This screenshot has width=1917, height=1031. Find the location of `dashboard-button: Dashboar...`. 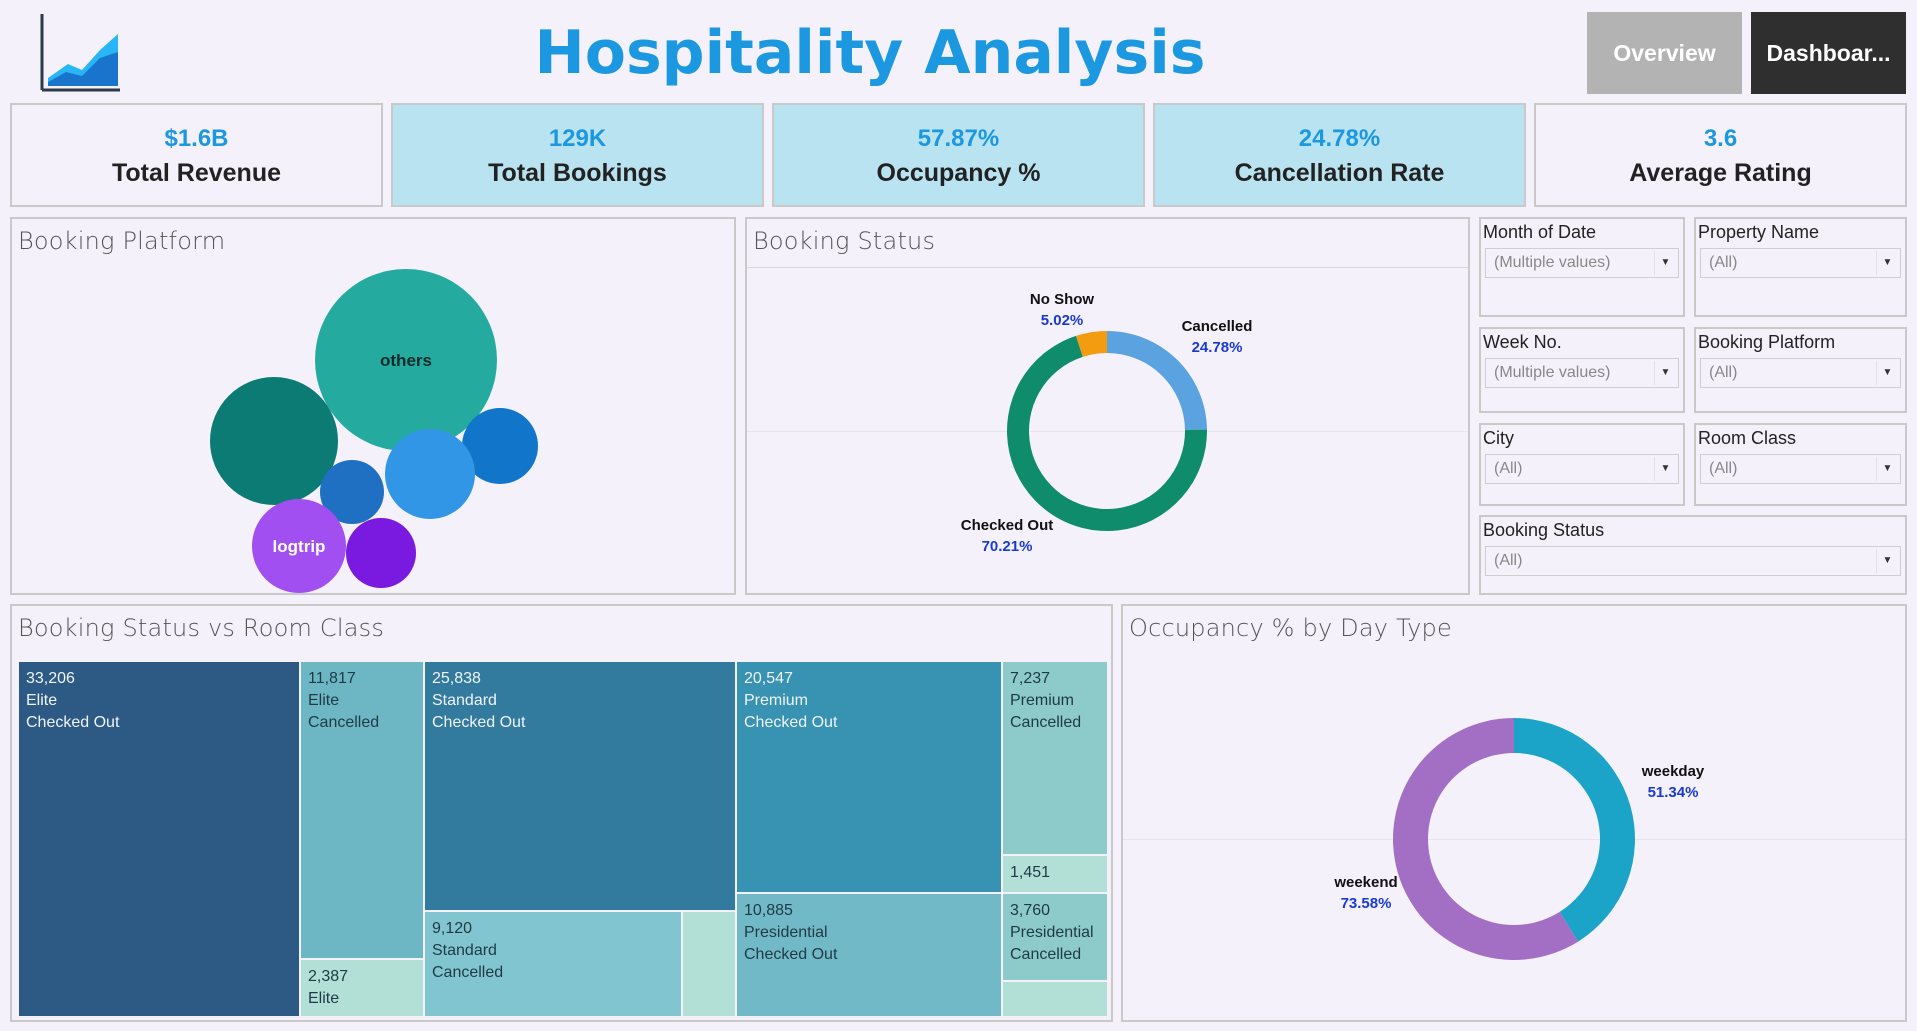

dashboard-button: Dashboar... is located at coordinates (1828, 53).